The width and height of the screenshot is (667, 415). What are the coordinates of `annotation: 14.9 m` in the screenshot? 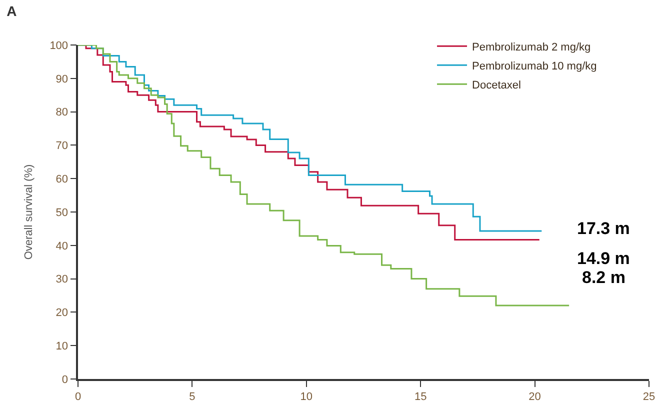 It's located at (603, 258).